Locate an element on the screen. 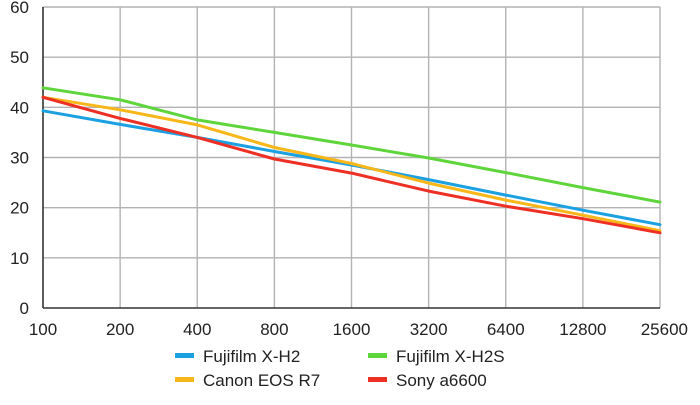 The image size is (700, 405). y-tick-label: 20 is located at coordinates (19, 208).